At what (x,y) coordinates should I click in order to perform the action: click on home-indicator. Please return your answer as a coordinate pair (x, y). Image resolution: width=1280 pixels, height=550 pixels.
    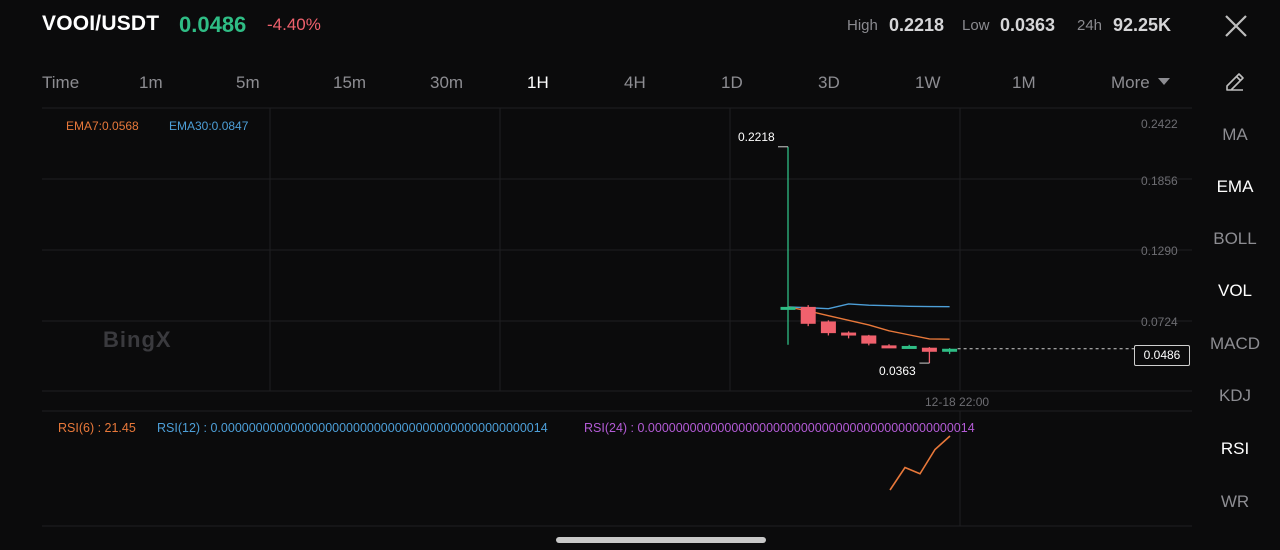
    Looking at the image, I should click on (661, 540).